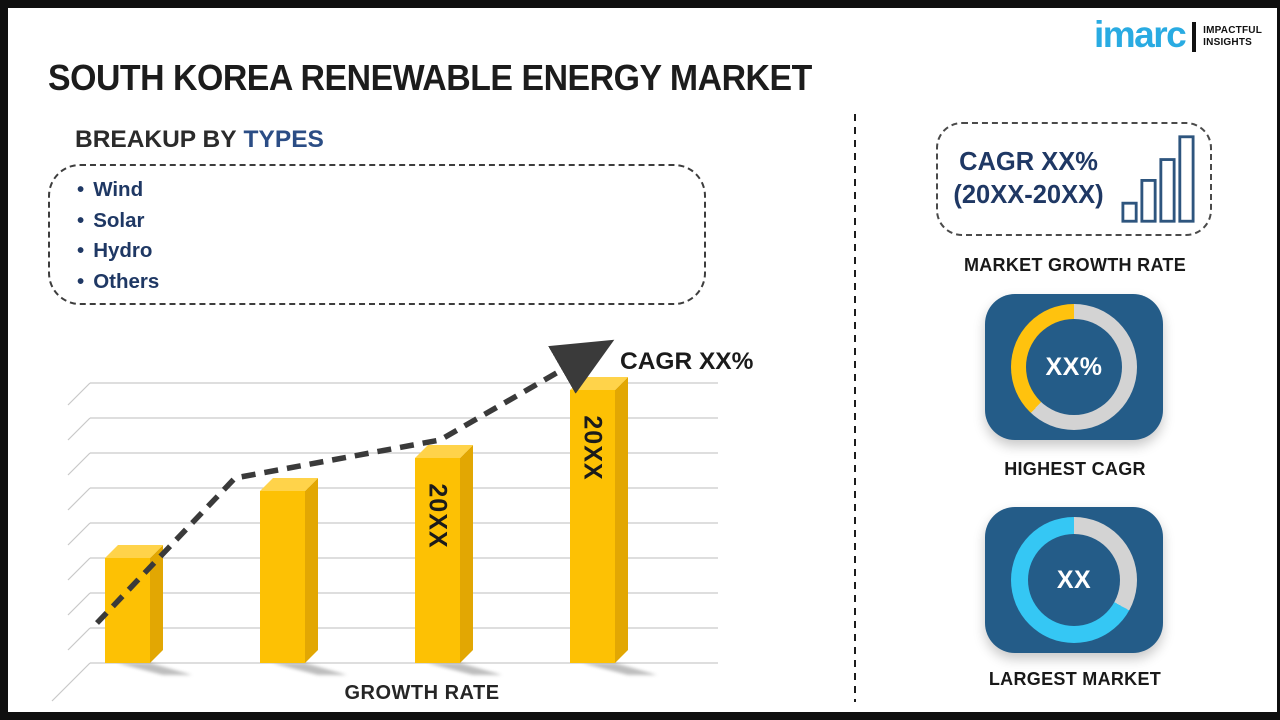 This screenshot has height=720, width=1280. I want to click on highest-cagr-value: XX%, so click(1074, 366).